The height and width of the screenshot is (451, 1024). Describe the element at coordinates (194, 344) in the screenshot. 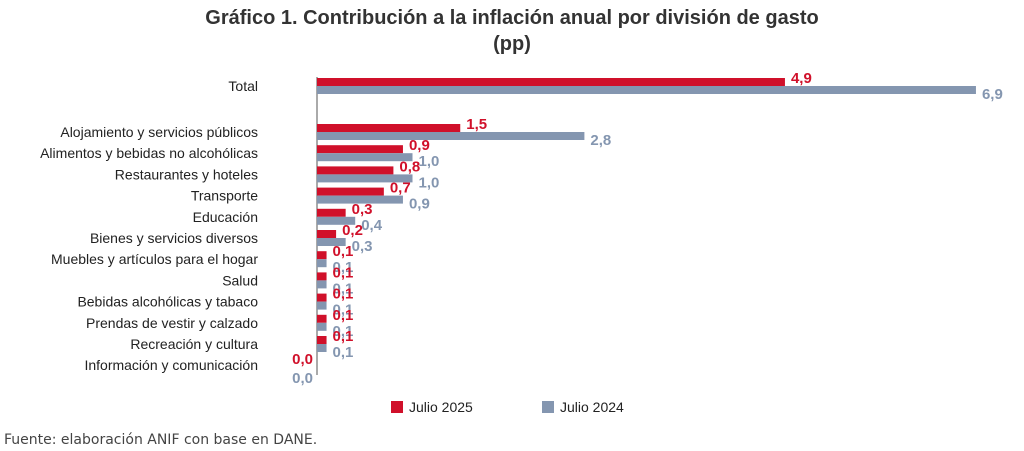

I see `category-label-recreacion-y-cultura: Recreación y cultura` at that location.